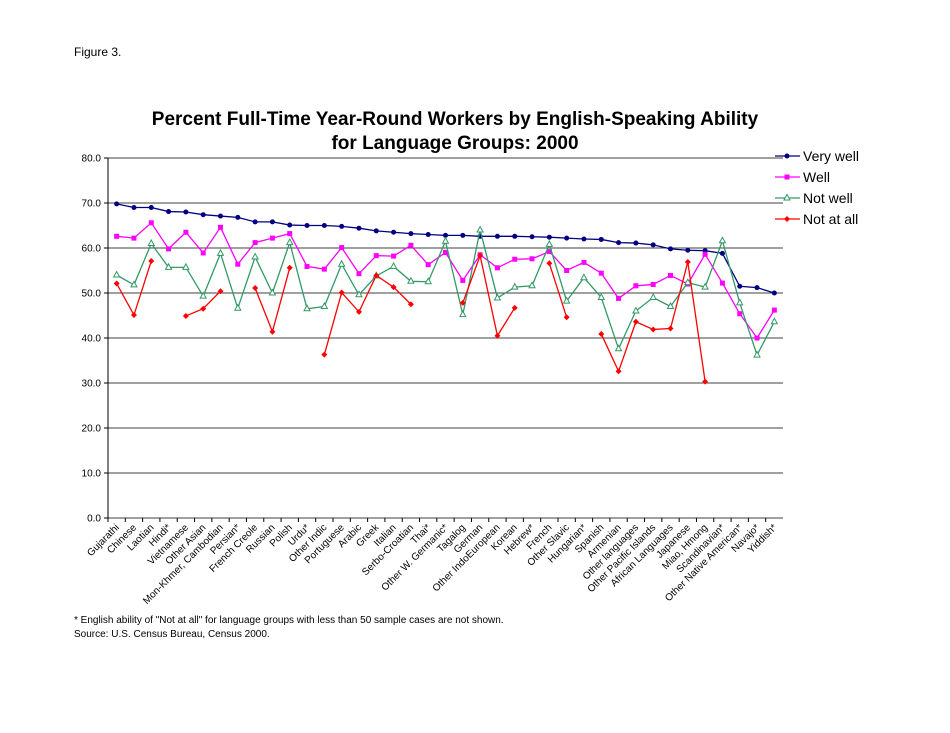 The image size is (950, 733). What do you see at coordinates (816, 177) in the screenshot?
I see `legend-label: Well` at bounding box center [816, 177].